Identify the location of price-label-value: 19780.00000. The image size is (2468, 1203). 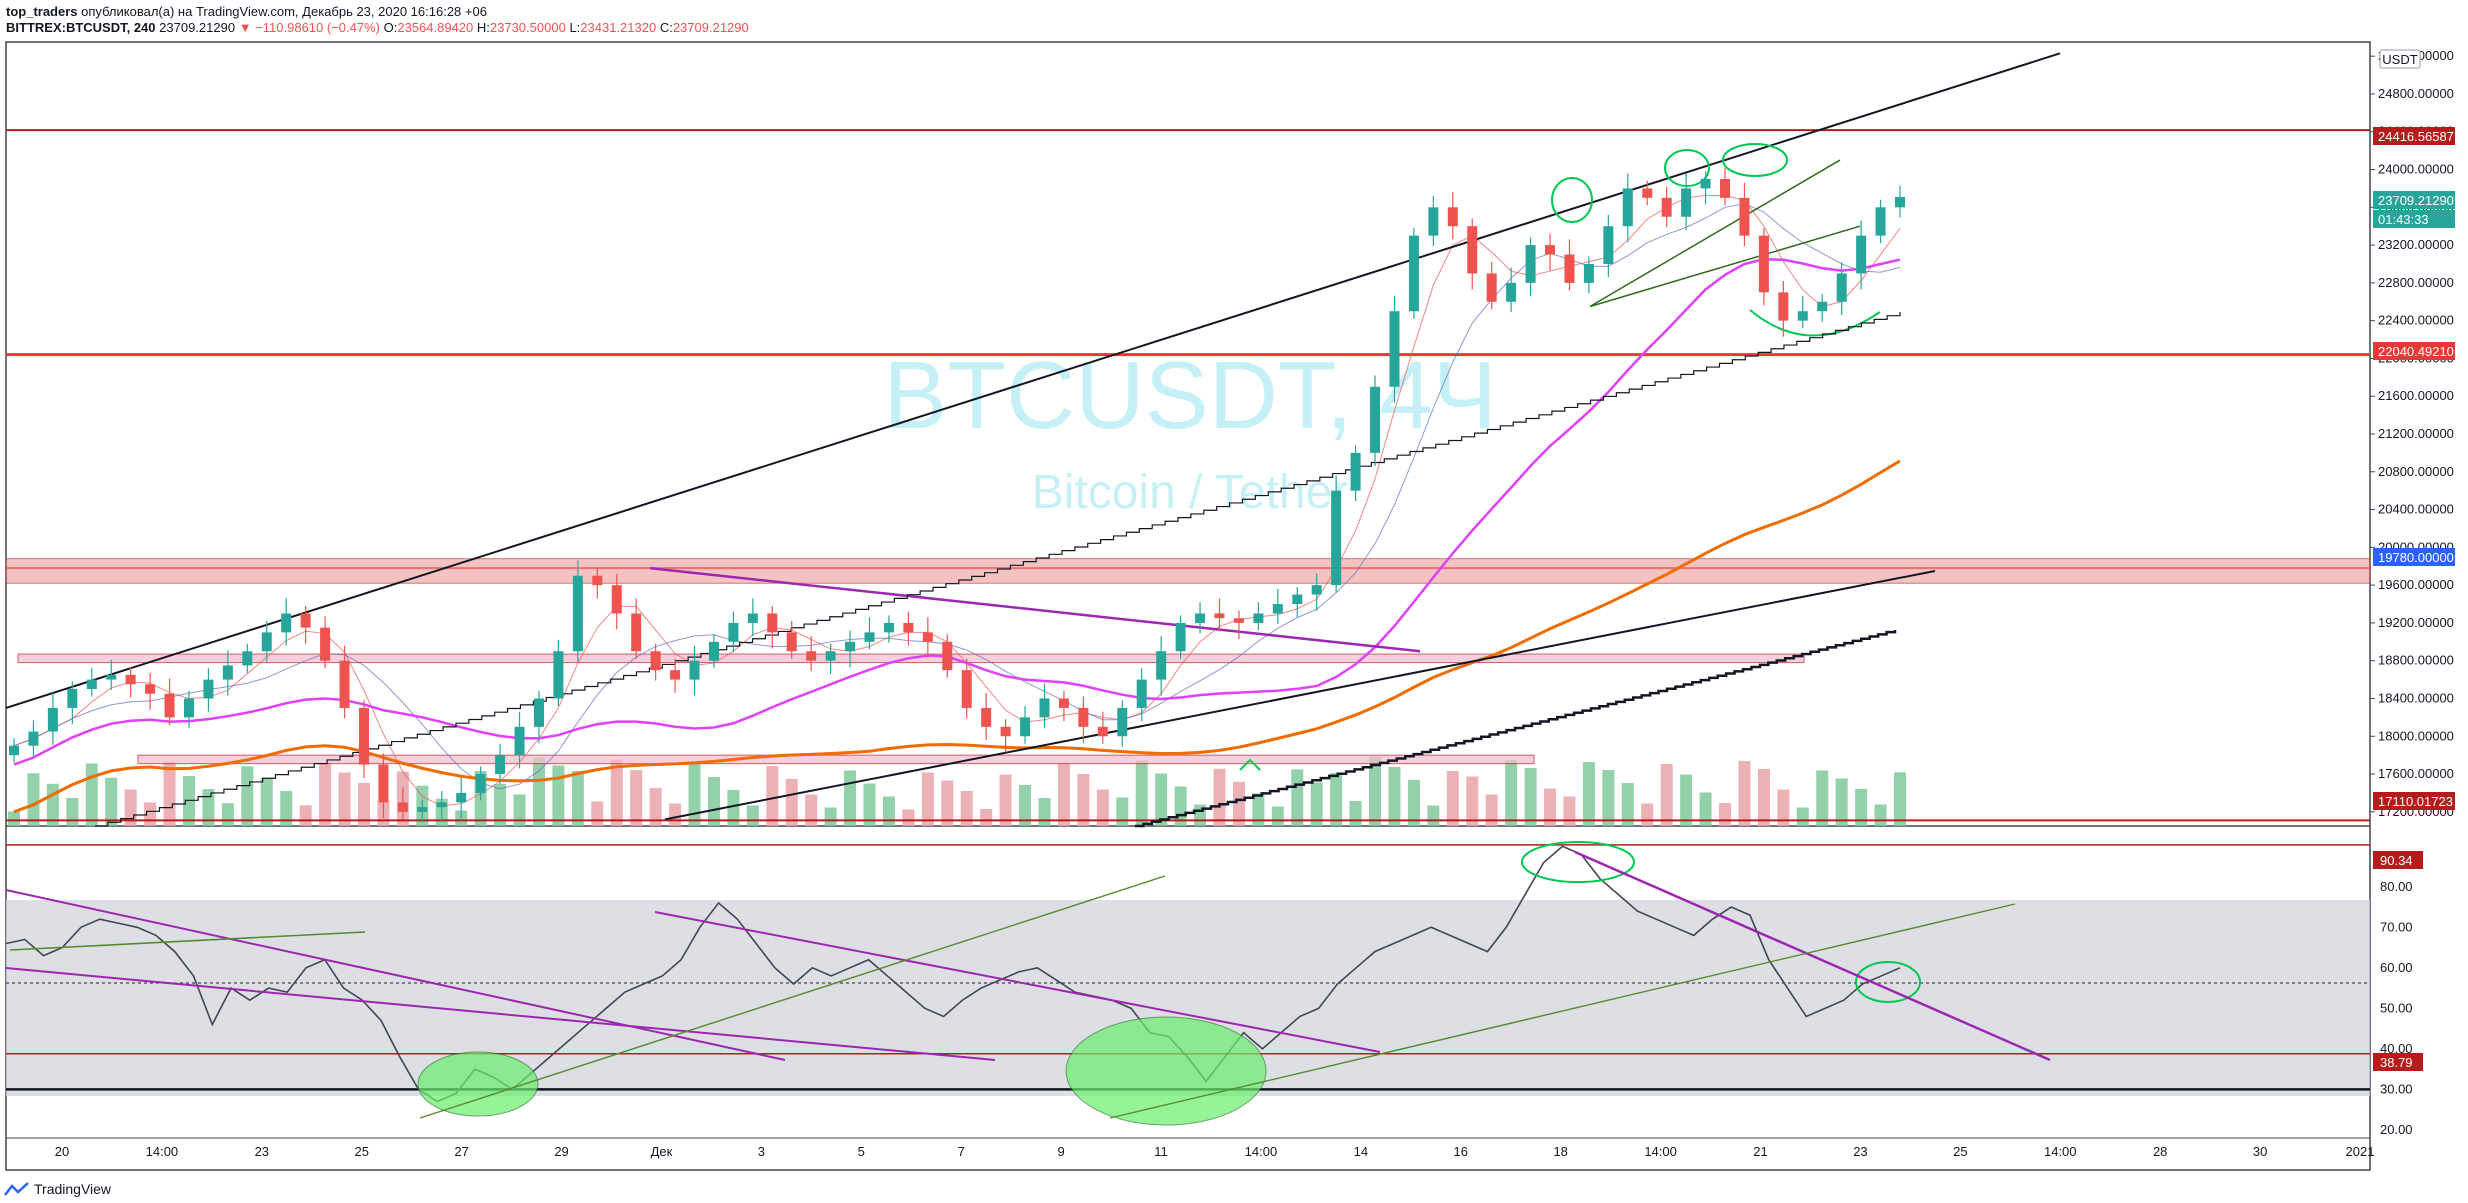
(2416, 557).